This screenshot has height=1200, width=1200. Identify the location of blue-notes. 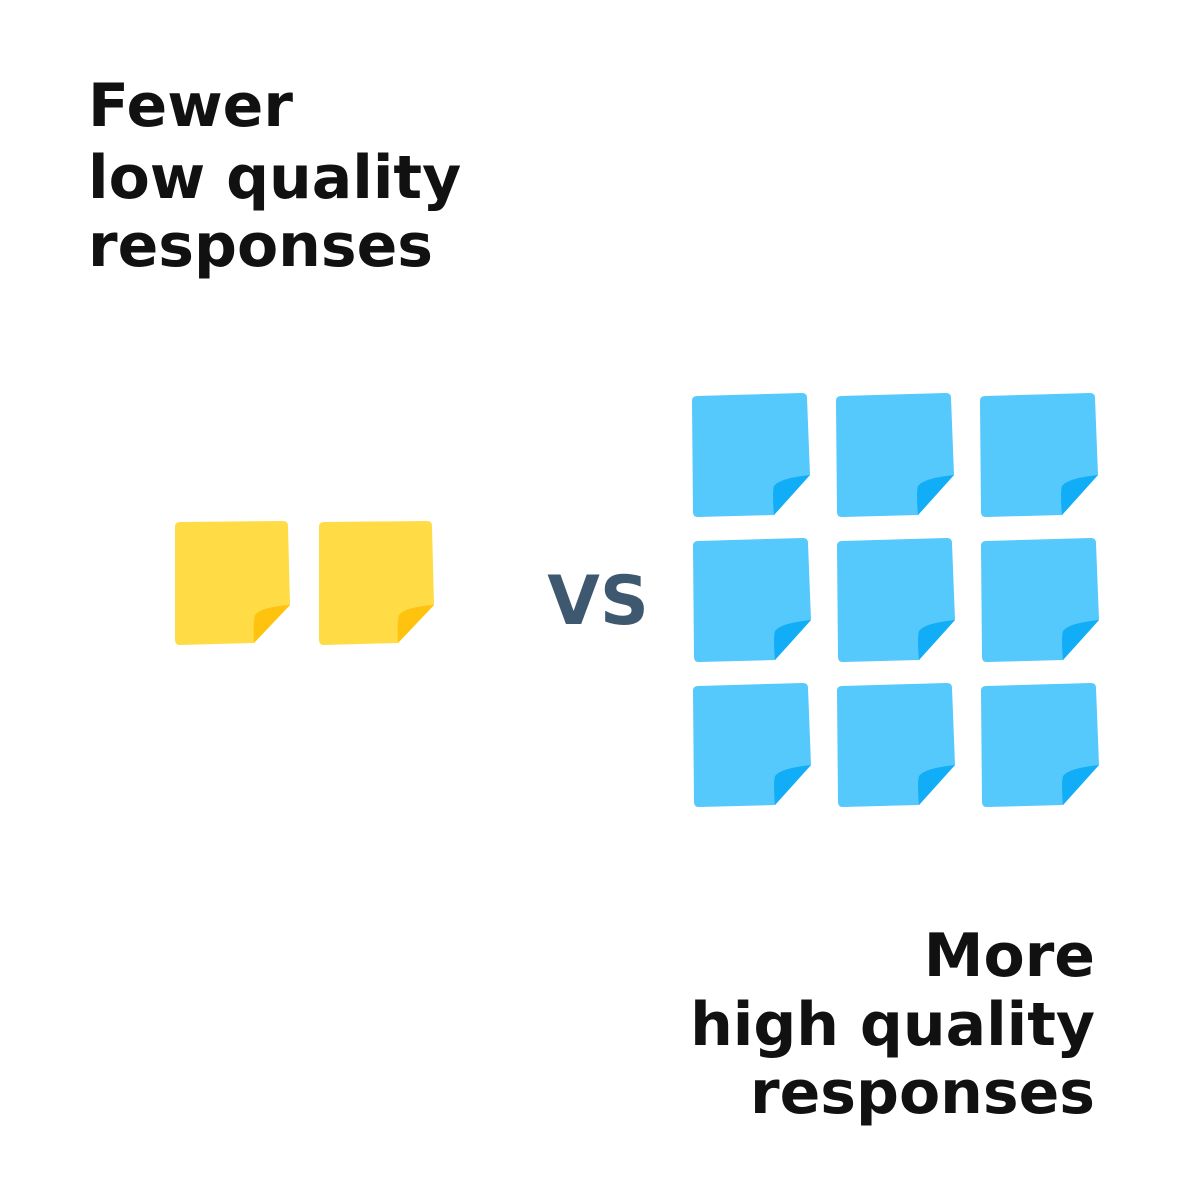
(895, 600).